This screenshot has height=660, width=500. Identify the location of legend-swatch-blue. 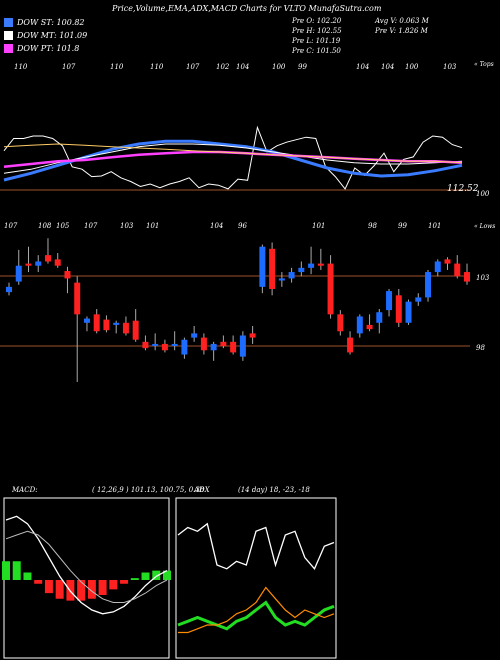
(8, 22).